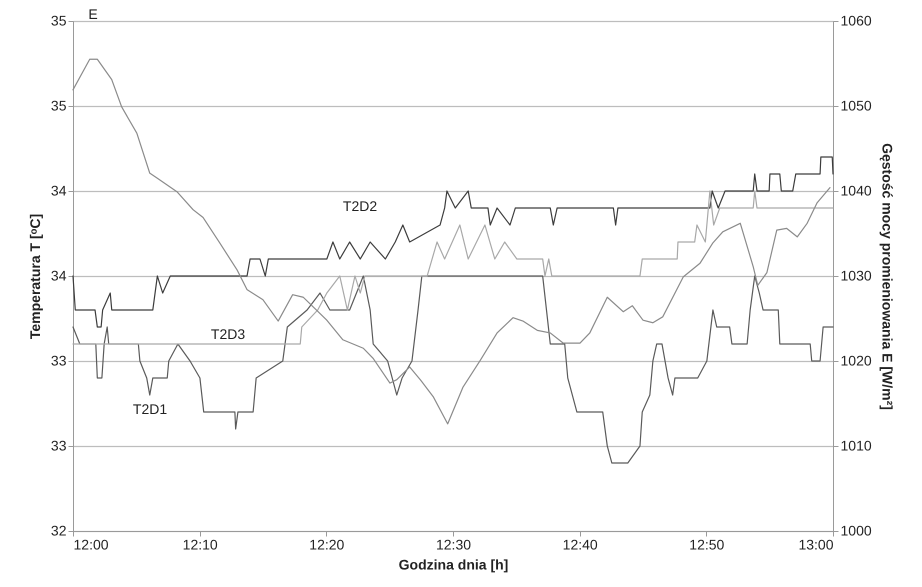 This screenshot has width=922, height=587. I want to click on x-tick-label: 12:40, so click(580, 544).